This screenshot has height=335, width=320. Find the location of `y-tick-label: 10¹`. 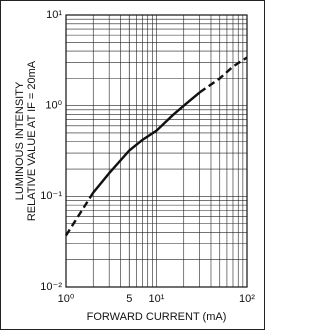

y-tick-label: 10¹ is located at coordinates (54, 15).